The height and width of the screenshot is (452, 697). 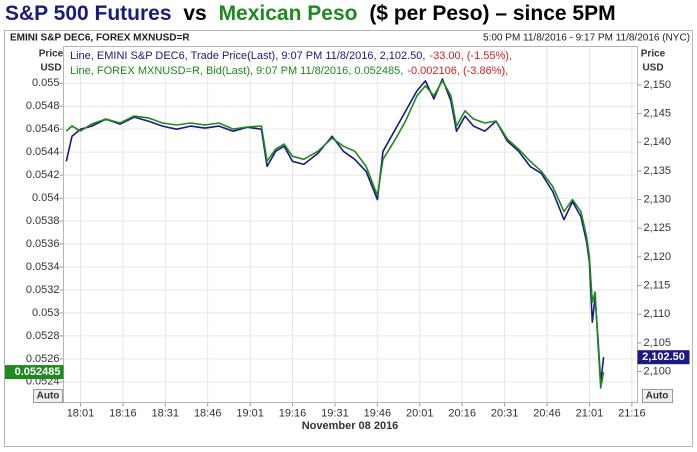 I want to click on header: EMINI S&P DEC6, FOREX MXNUSD=R, so click(x=100, y=38).